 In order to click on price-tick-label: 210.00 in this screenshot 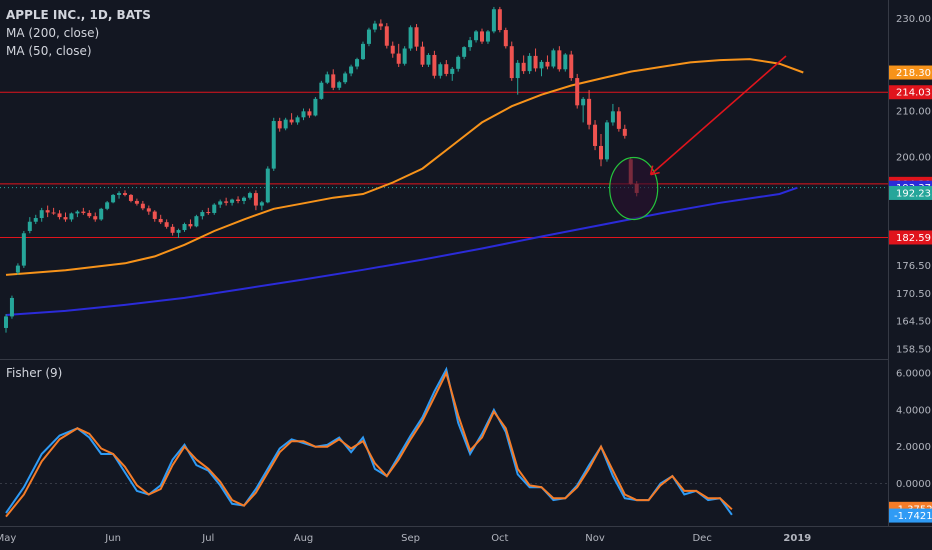, I will do `click(913, 111)`.